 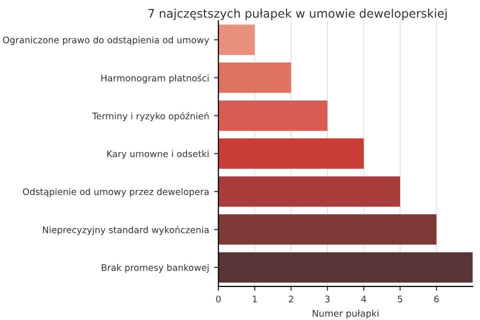 What do you see at coordinates (400, 299) in the screenshot?
I see `x-tick-label: 5` at bounding box center [400, 299].